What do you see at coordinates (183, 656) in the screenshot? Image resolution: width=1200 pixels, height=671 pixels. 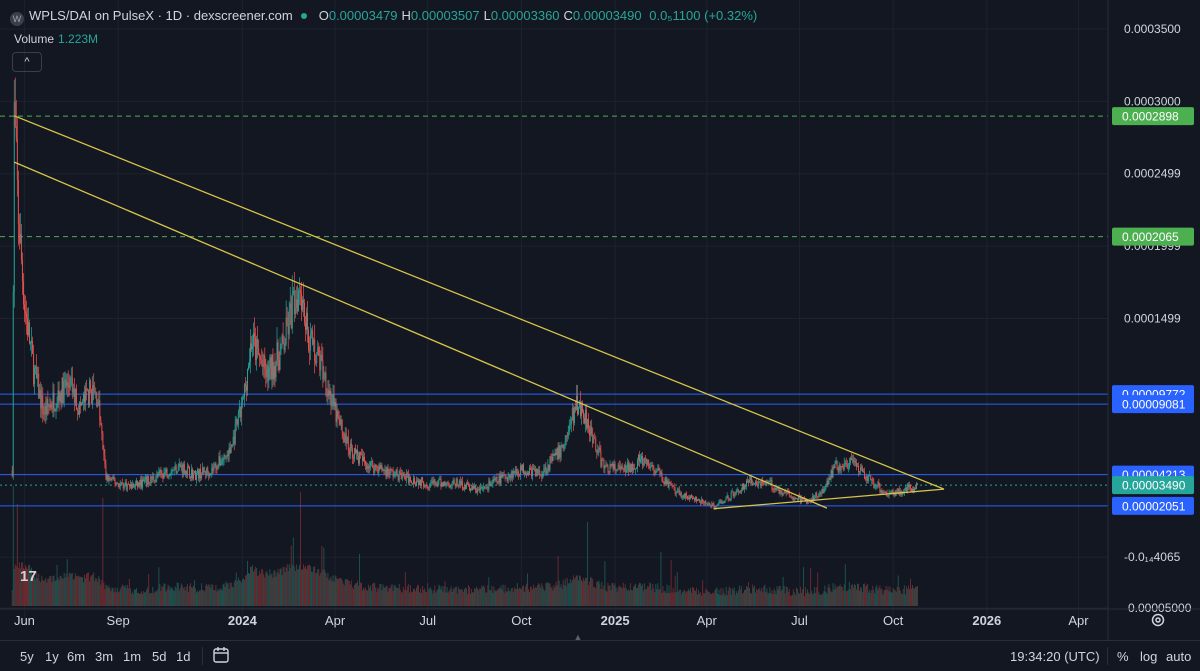 I see `range-1d-button: 1d` at bounding box center [183, 656].